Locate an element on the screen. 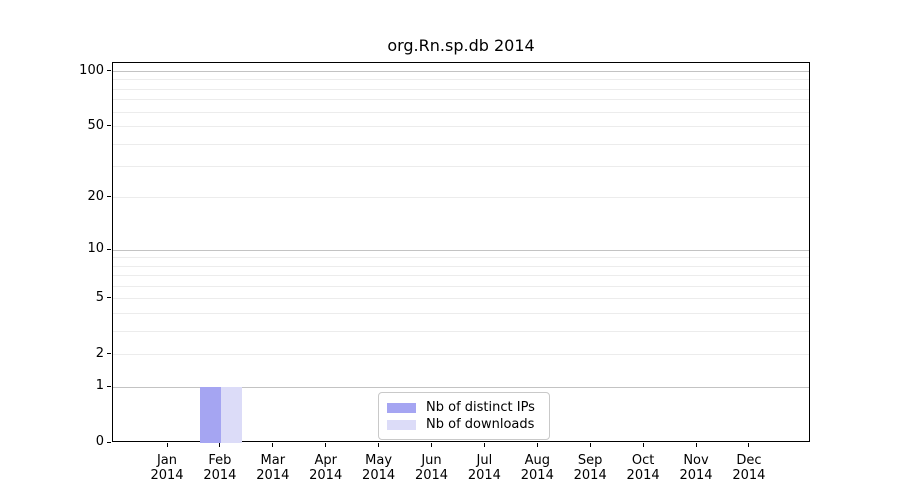 The height and width of the screenshot is (500, 900). x-tick-month: Oct is located at coordinates (643, 460).